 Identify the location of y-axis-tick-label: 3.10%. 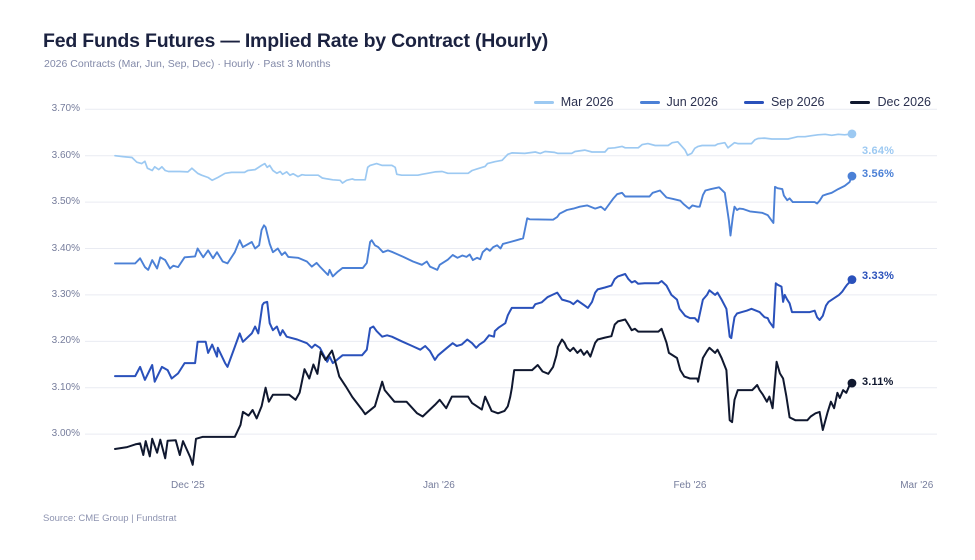
(65, 387).